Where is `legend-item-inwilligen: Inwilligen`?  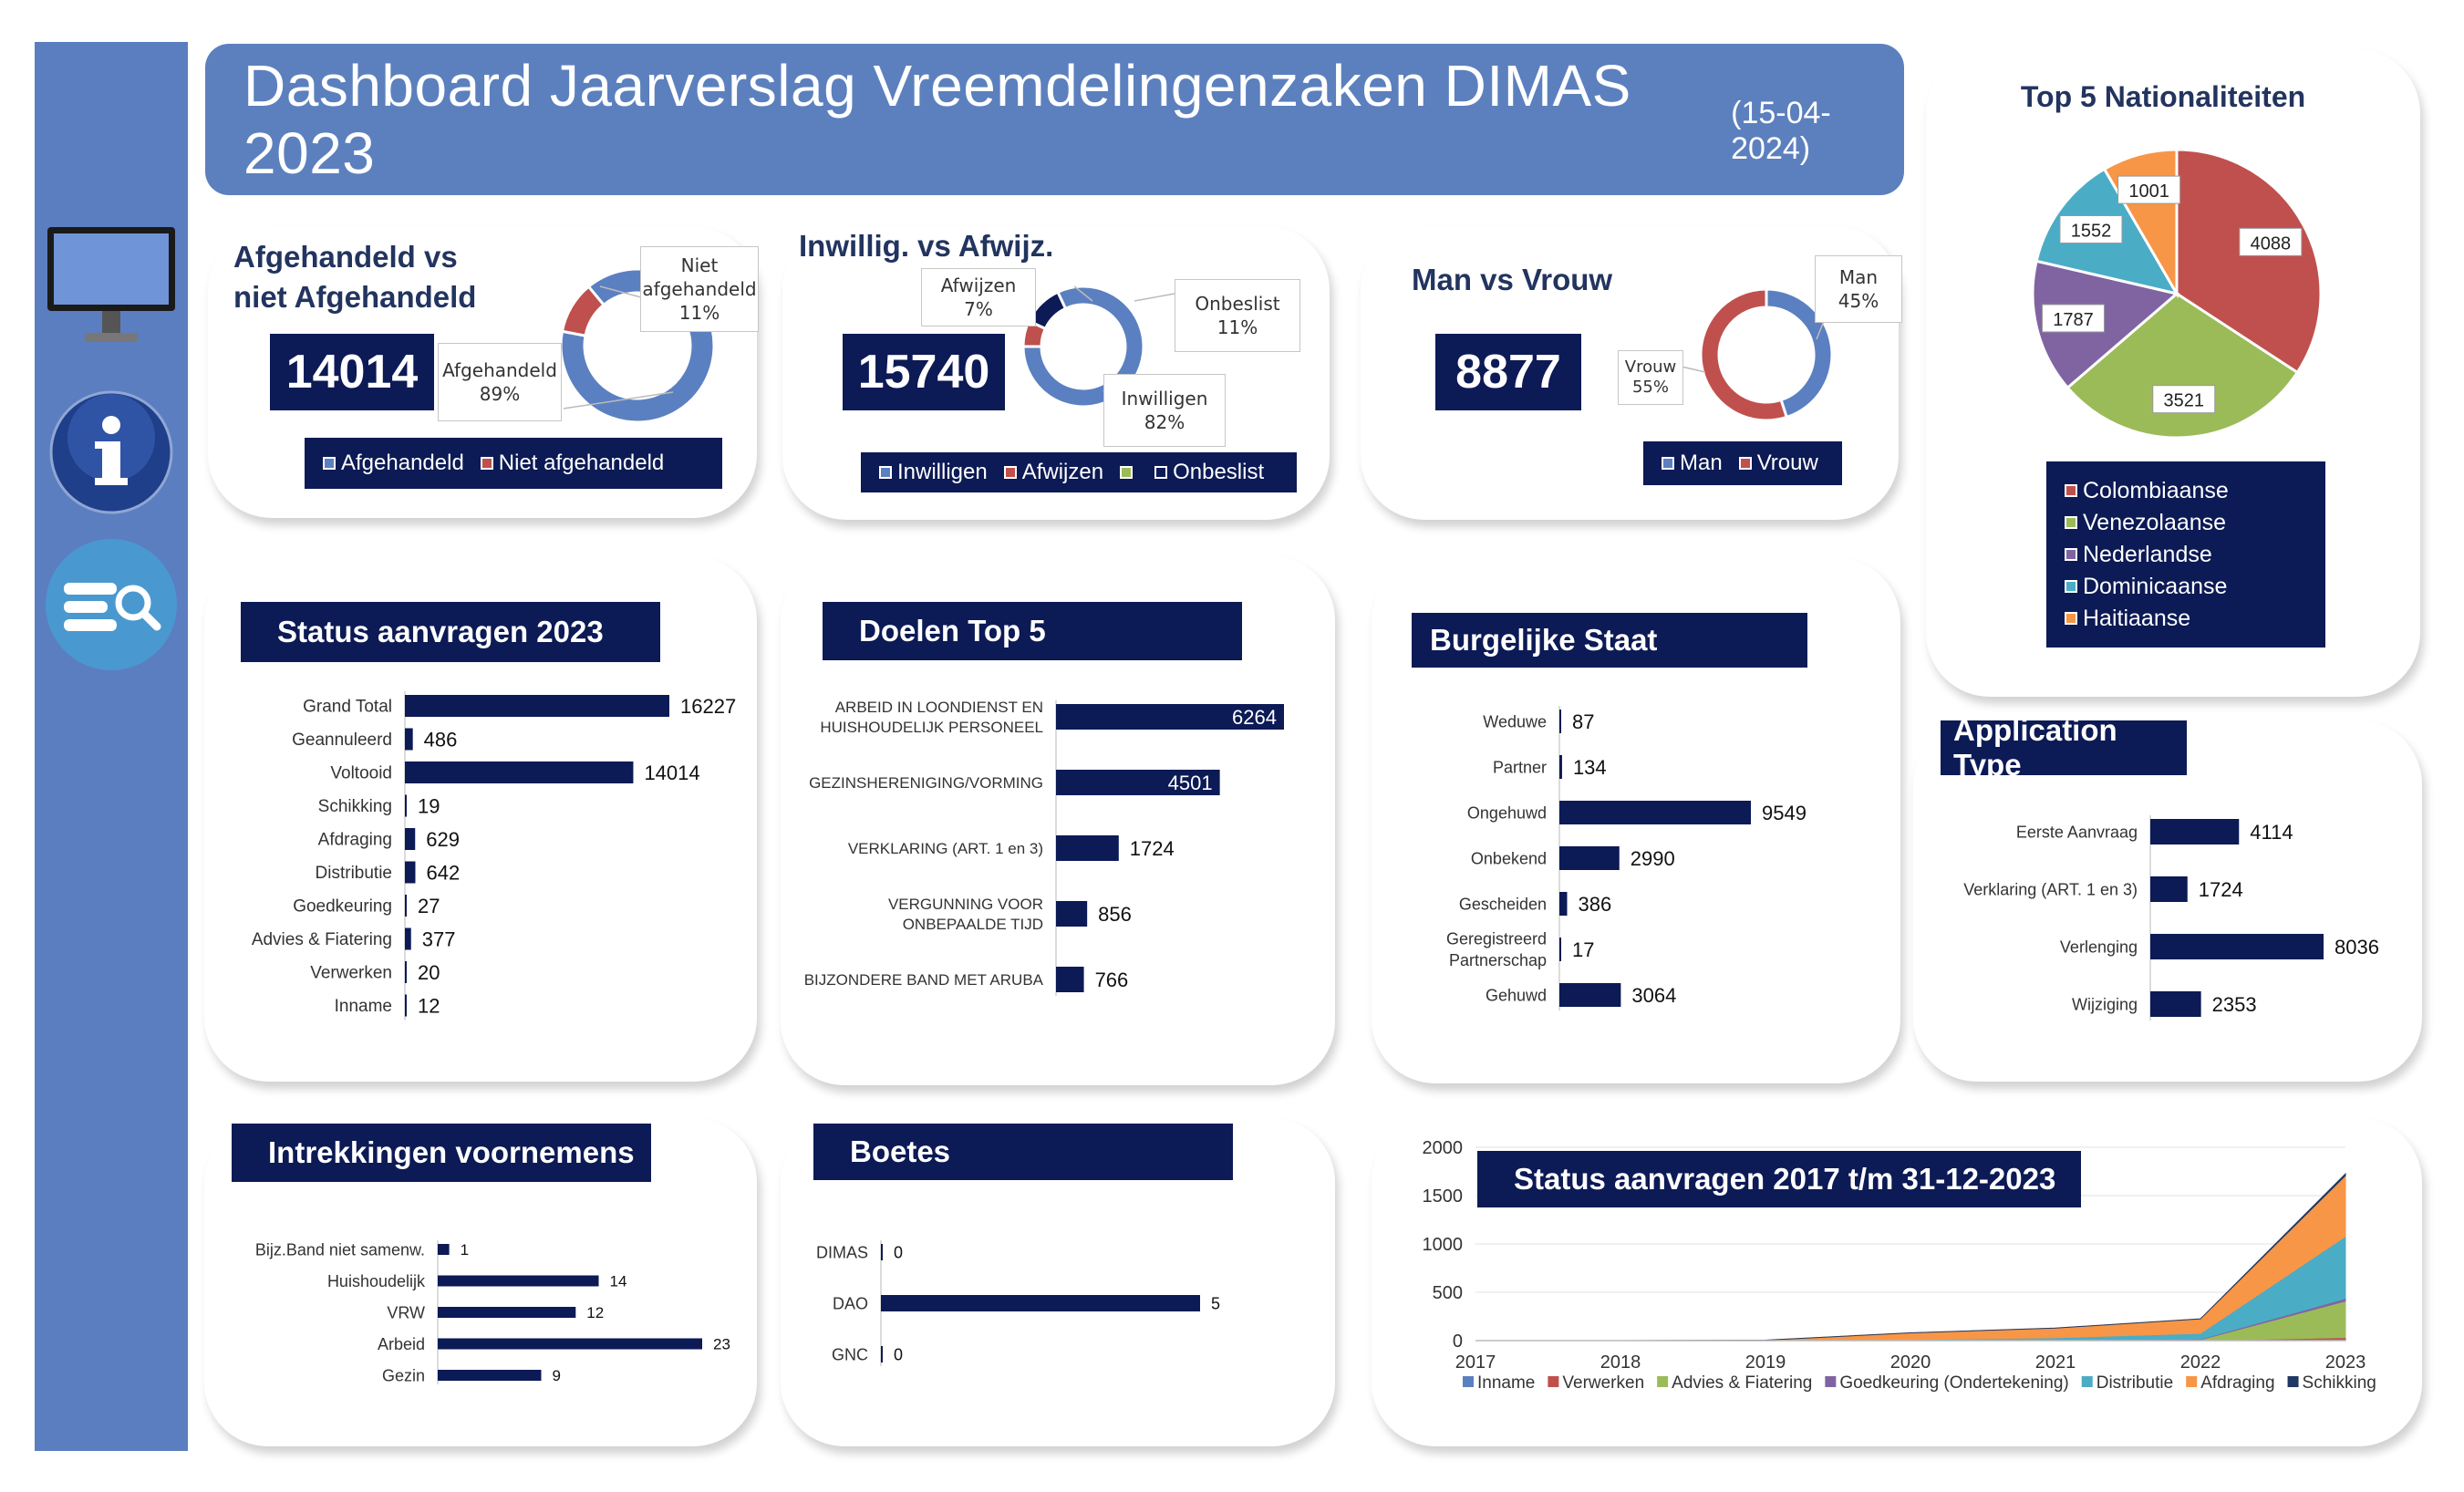 legend-item-inwilligen: Inwilligen is located at coordinates (934, 473).